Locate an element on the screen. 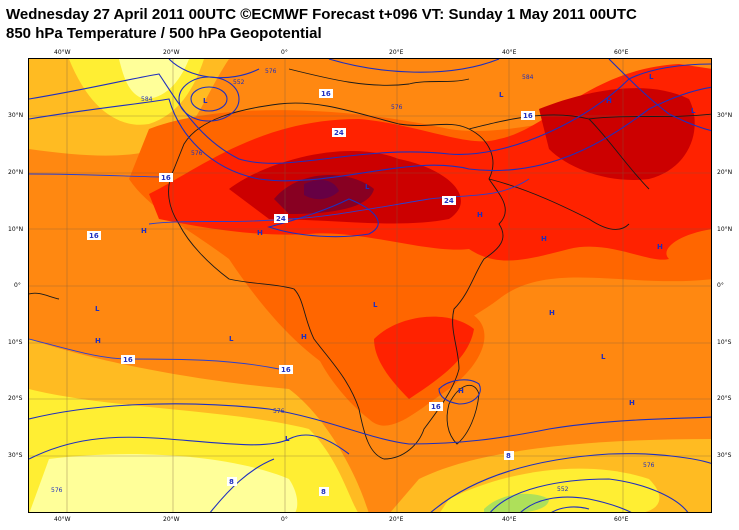  lon-label-bottom: 20°E is located at coordinates (396, 519).